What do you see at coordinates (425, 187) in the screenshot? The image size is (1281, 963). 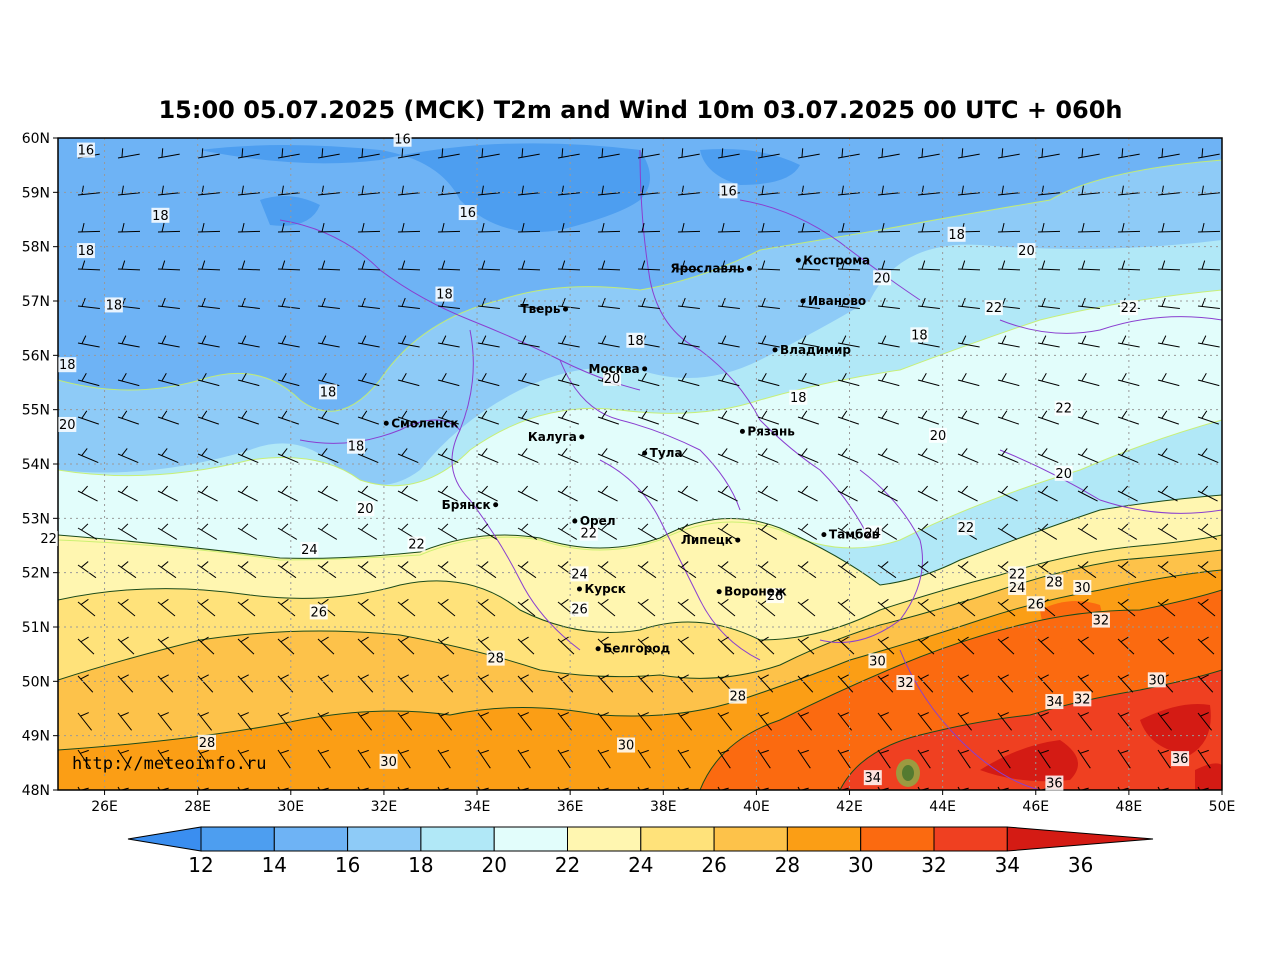 I see `t14-16-zone` at bounding box center [425, 187].